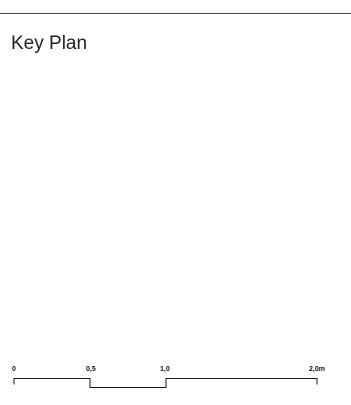 This screenshot has width=351, height=405. What do you see at coordinates (91, 369) in the screenshot?
I see `scale-label-0-5: 0,5` at bounding box center [91, 369].